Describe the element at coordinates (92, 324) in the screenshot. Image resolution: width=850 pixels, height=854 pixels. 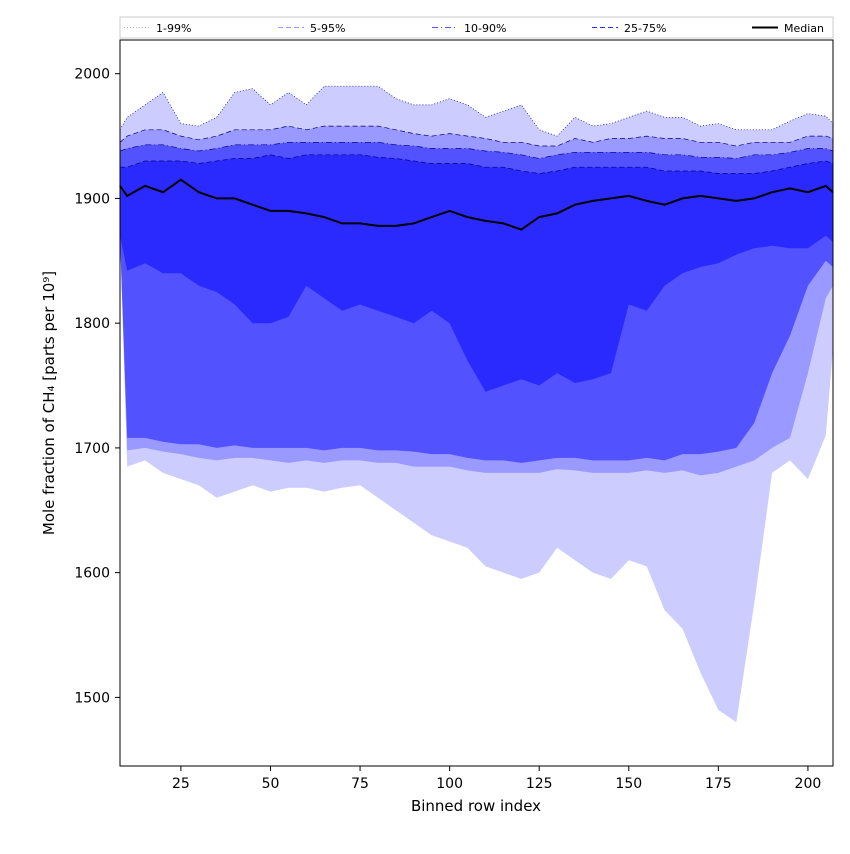
I see `y-tick-label: 1800` at that location.